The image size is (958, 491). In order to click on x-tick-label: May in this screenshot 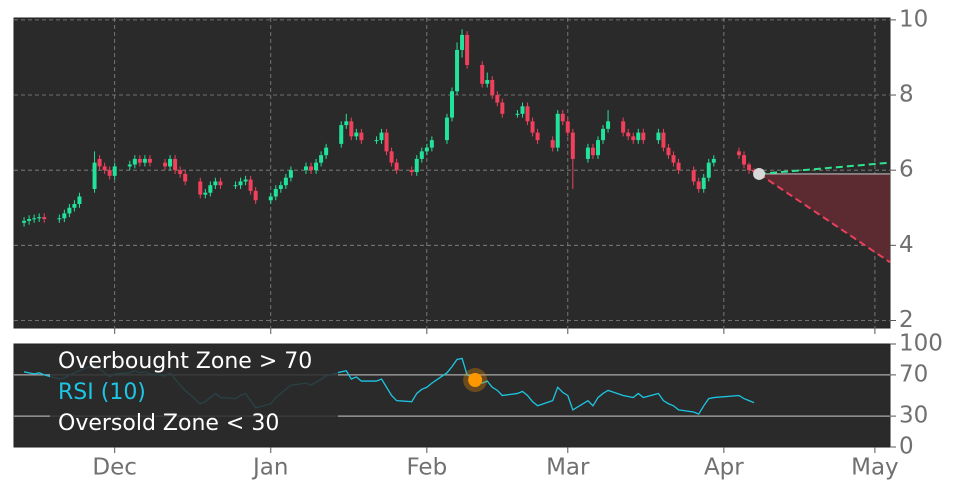, I will do `click(875, 468)`.